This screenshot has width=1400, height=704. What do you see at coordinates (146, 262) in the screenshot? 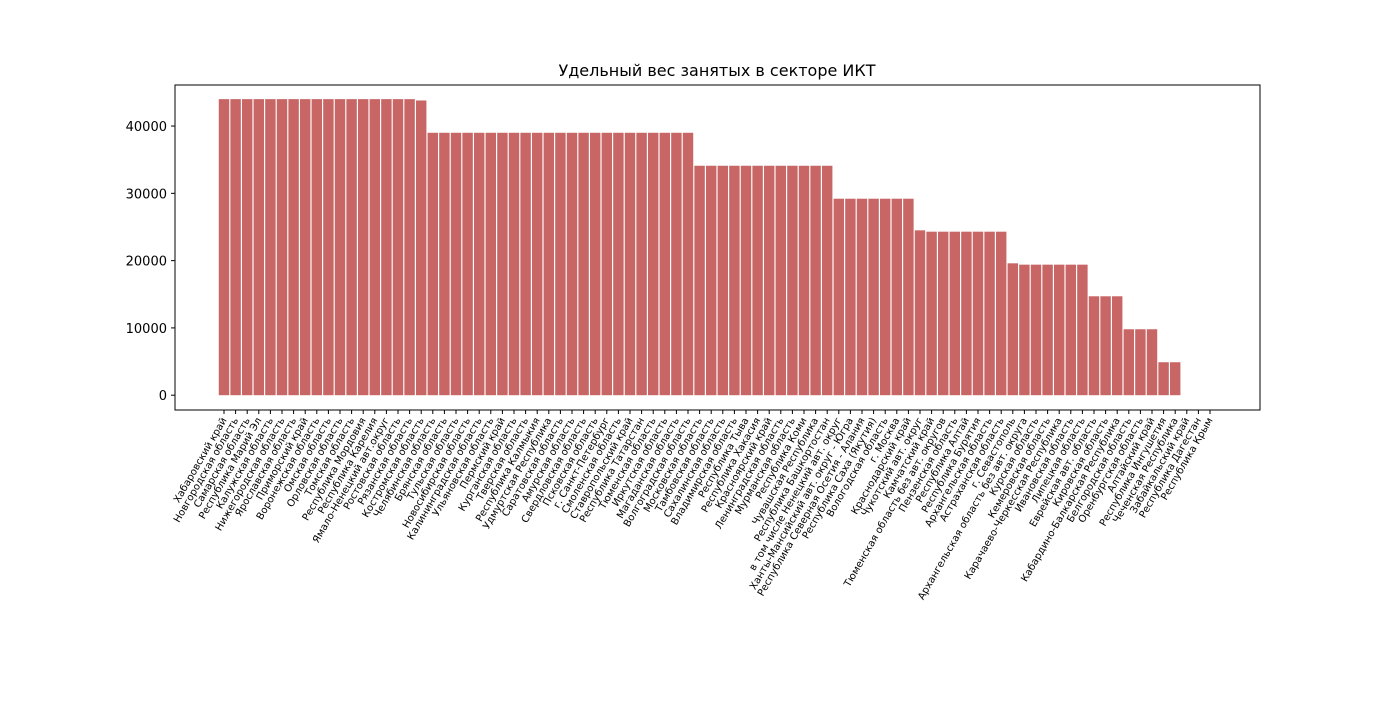
I see `y-tick-label: 20000` at bounding box center [146, 262].